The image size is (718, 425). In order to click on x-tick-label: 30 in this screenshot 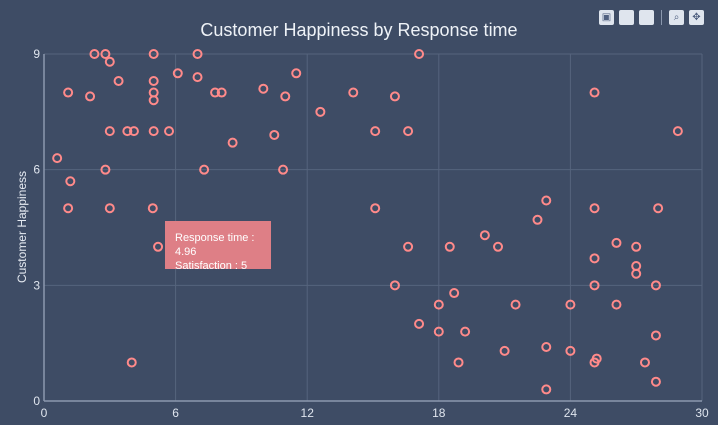, I will do `click(702, 413)`.